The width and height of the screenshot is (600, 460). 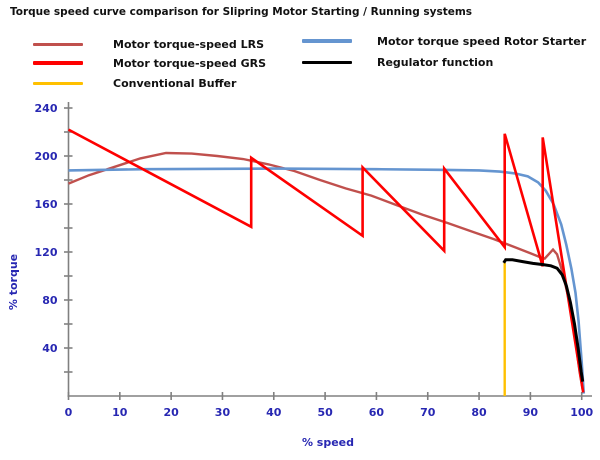 I want to click on series-regulator-function, so click(x=543, y=320).